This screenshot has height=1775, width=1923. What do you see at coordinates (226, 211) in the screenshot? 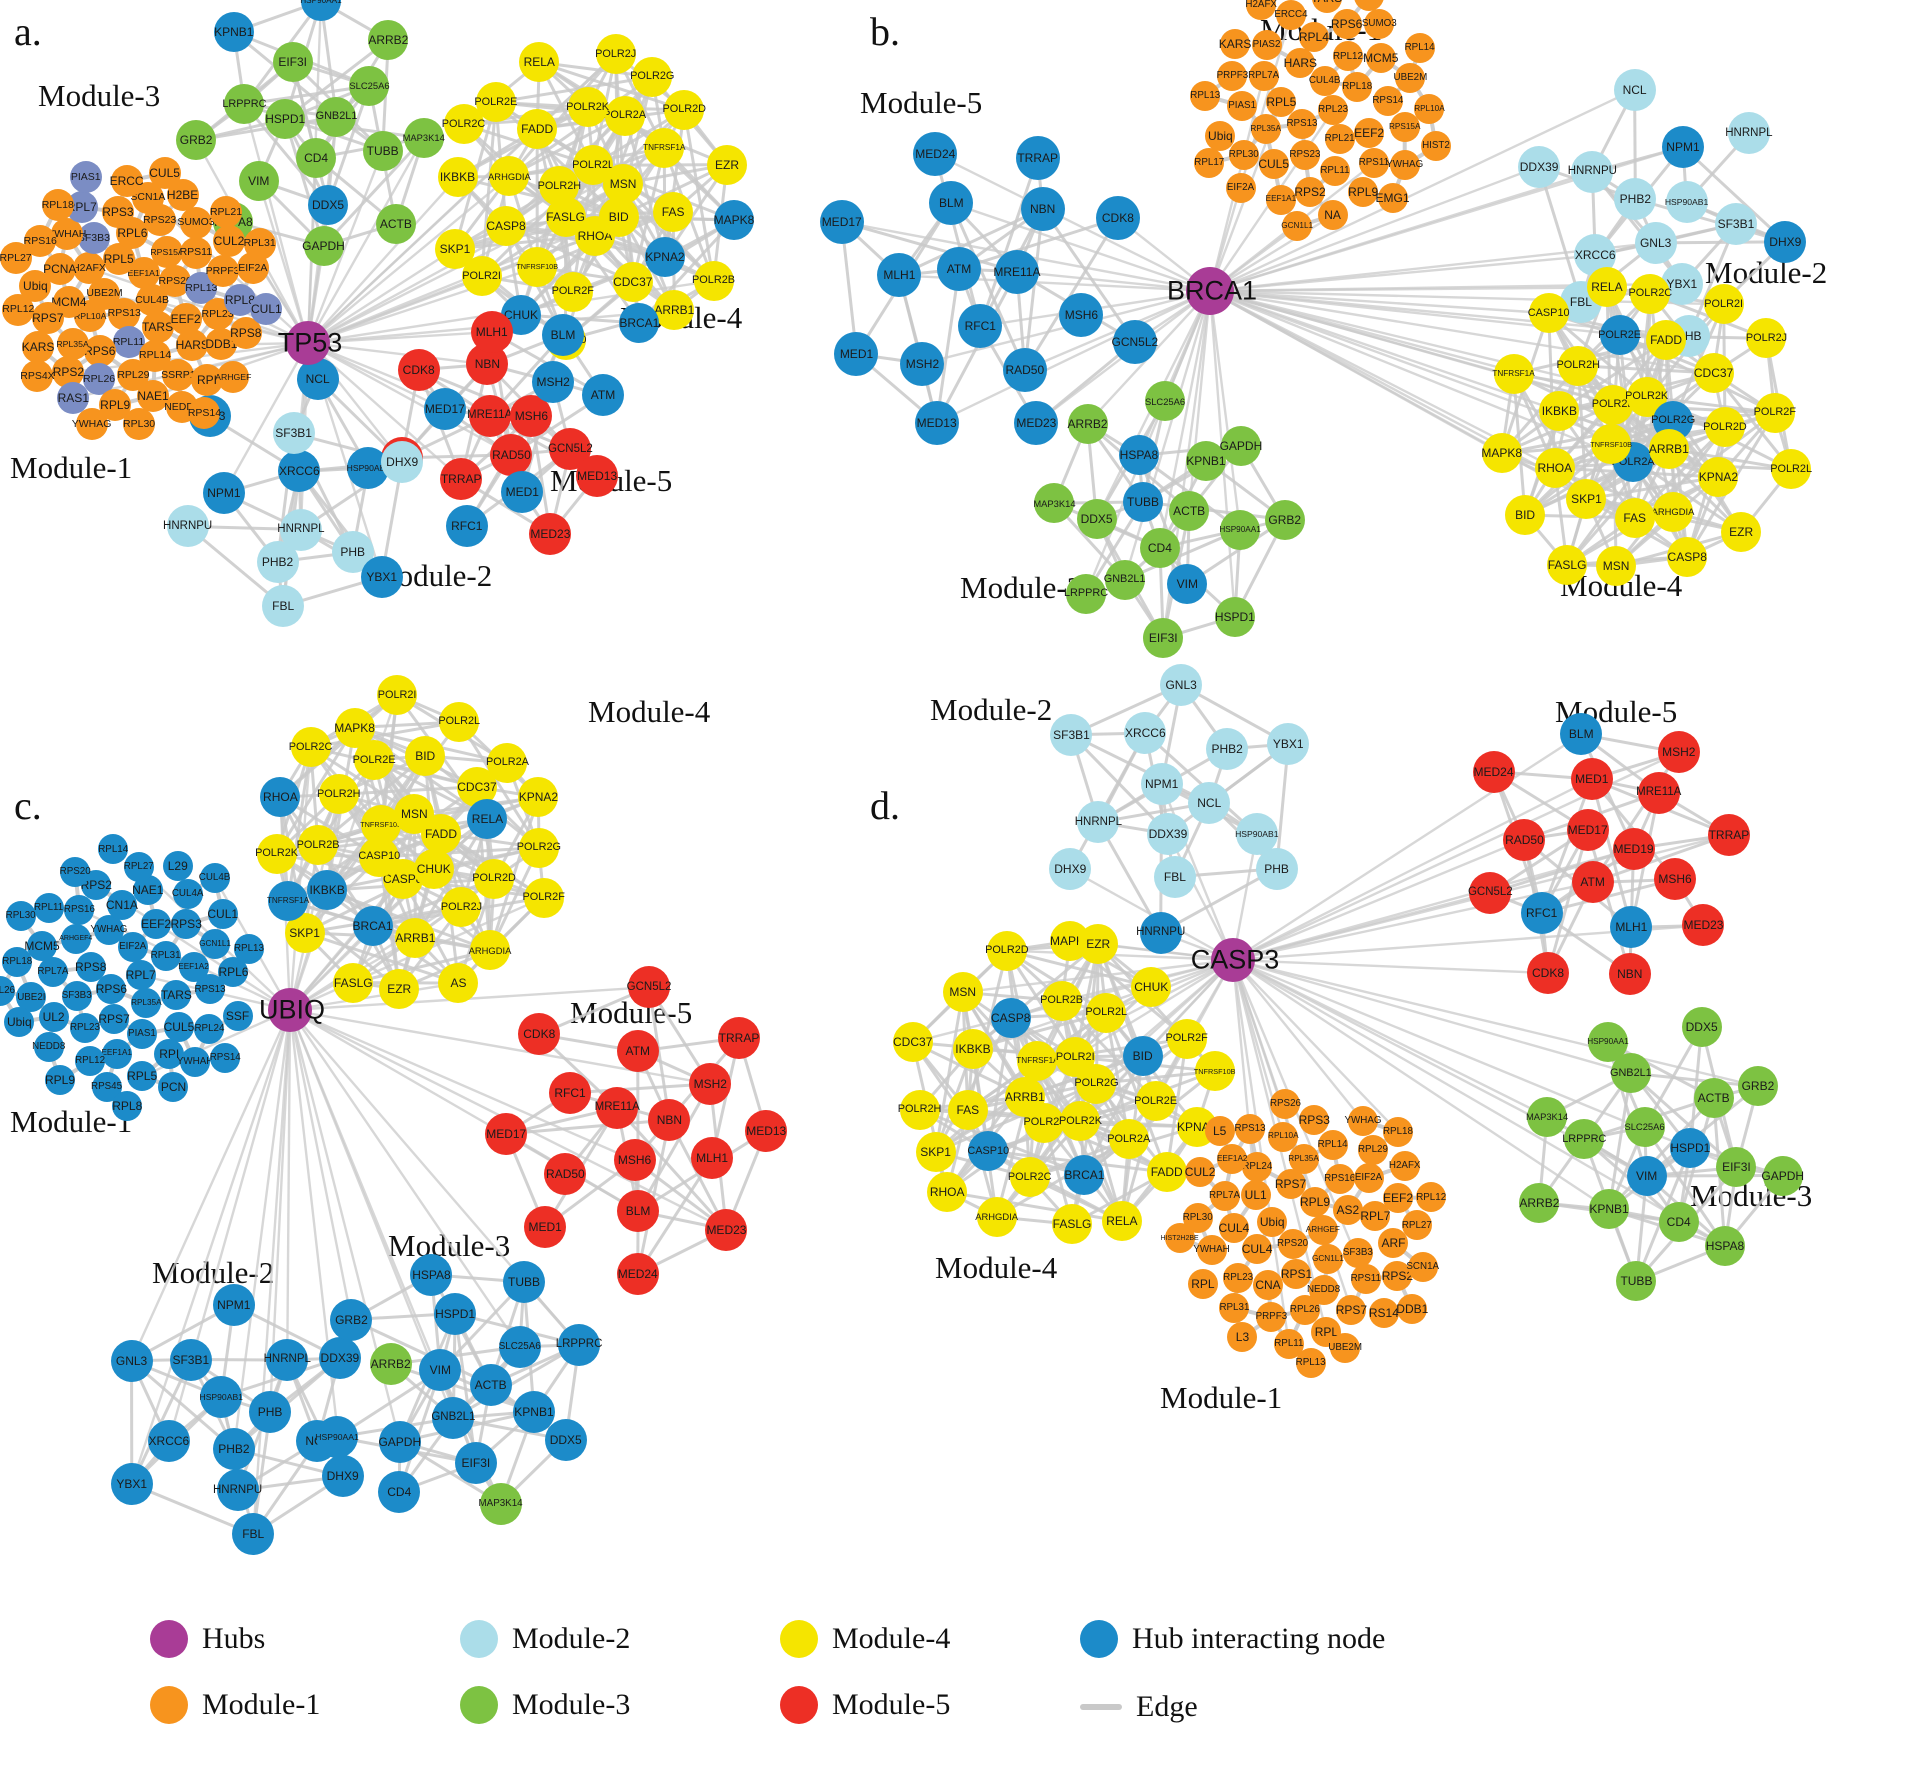
I see `node-rpl21: RPL21` at bounding box center [226, 211].